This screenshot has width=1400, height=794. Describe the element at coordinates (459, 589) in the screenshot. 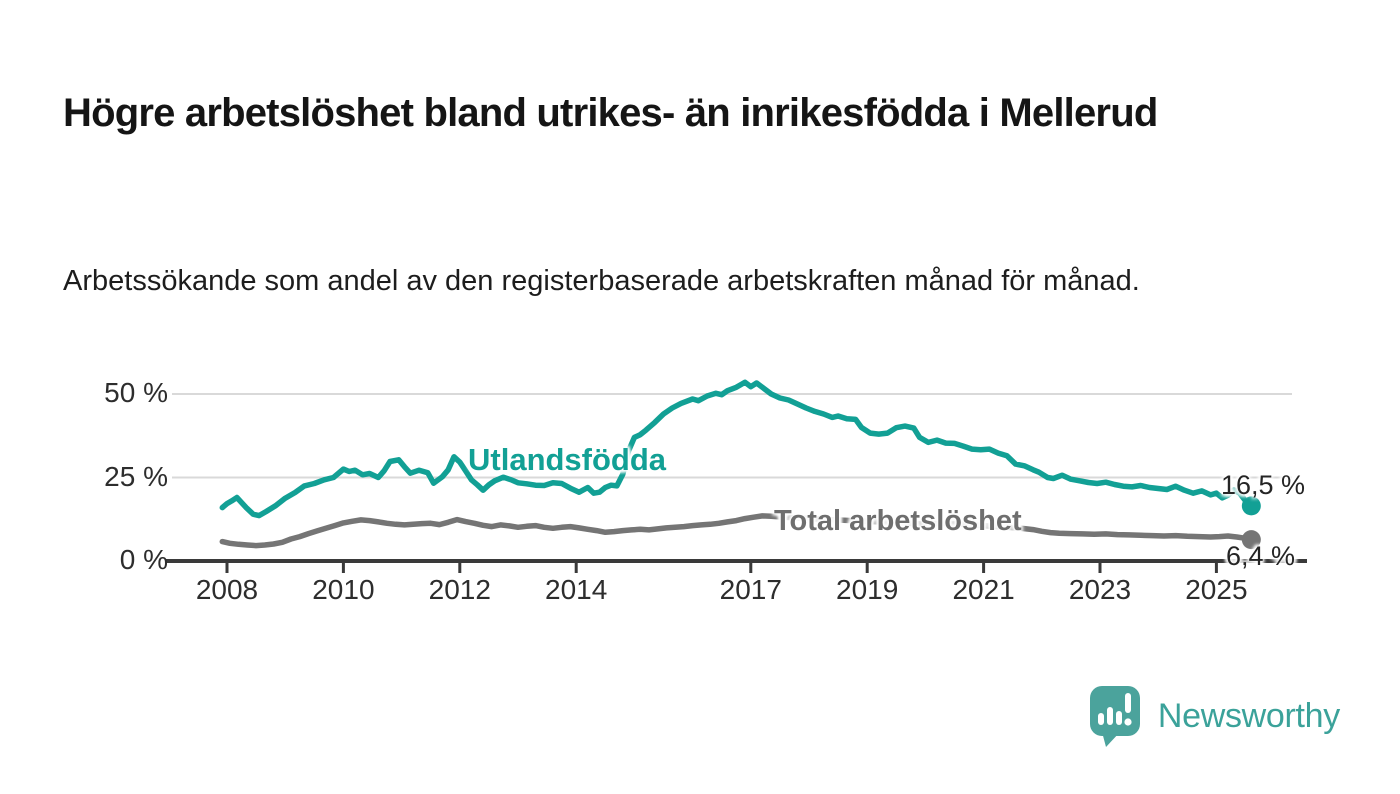

I see `x-tick-label-2012: 2012` at that location.